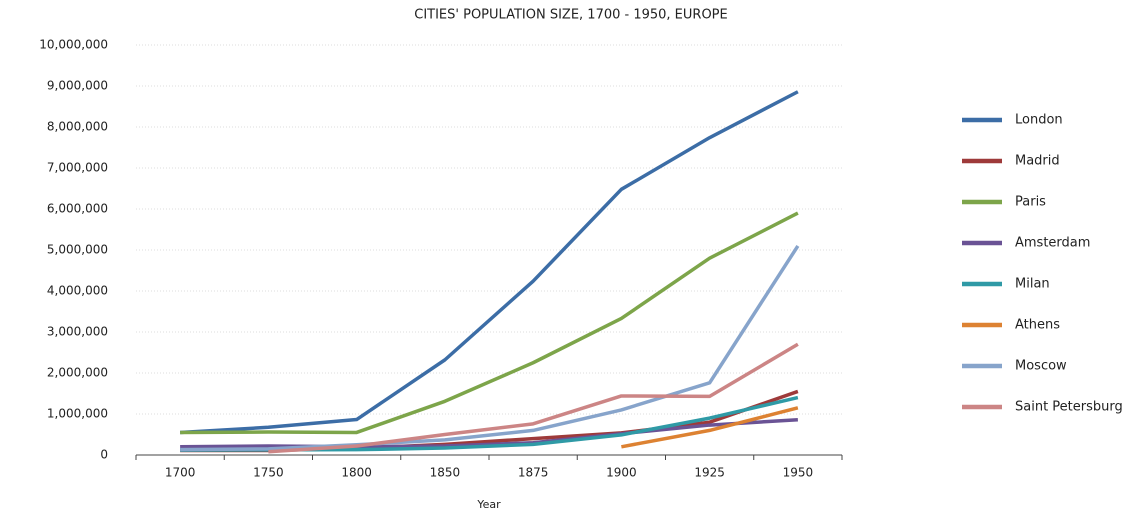 The height and width of the screenshot is (522, 1142). I want to click on y-tick-label: 1,000,000, so click(77, 414).